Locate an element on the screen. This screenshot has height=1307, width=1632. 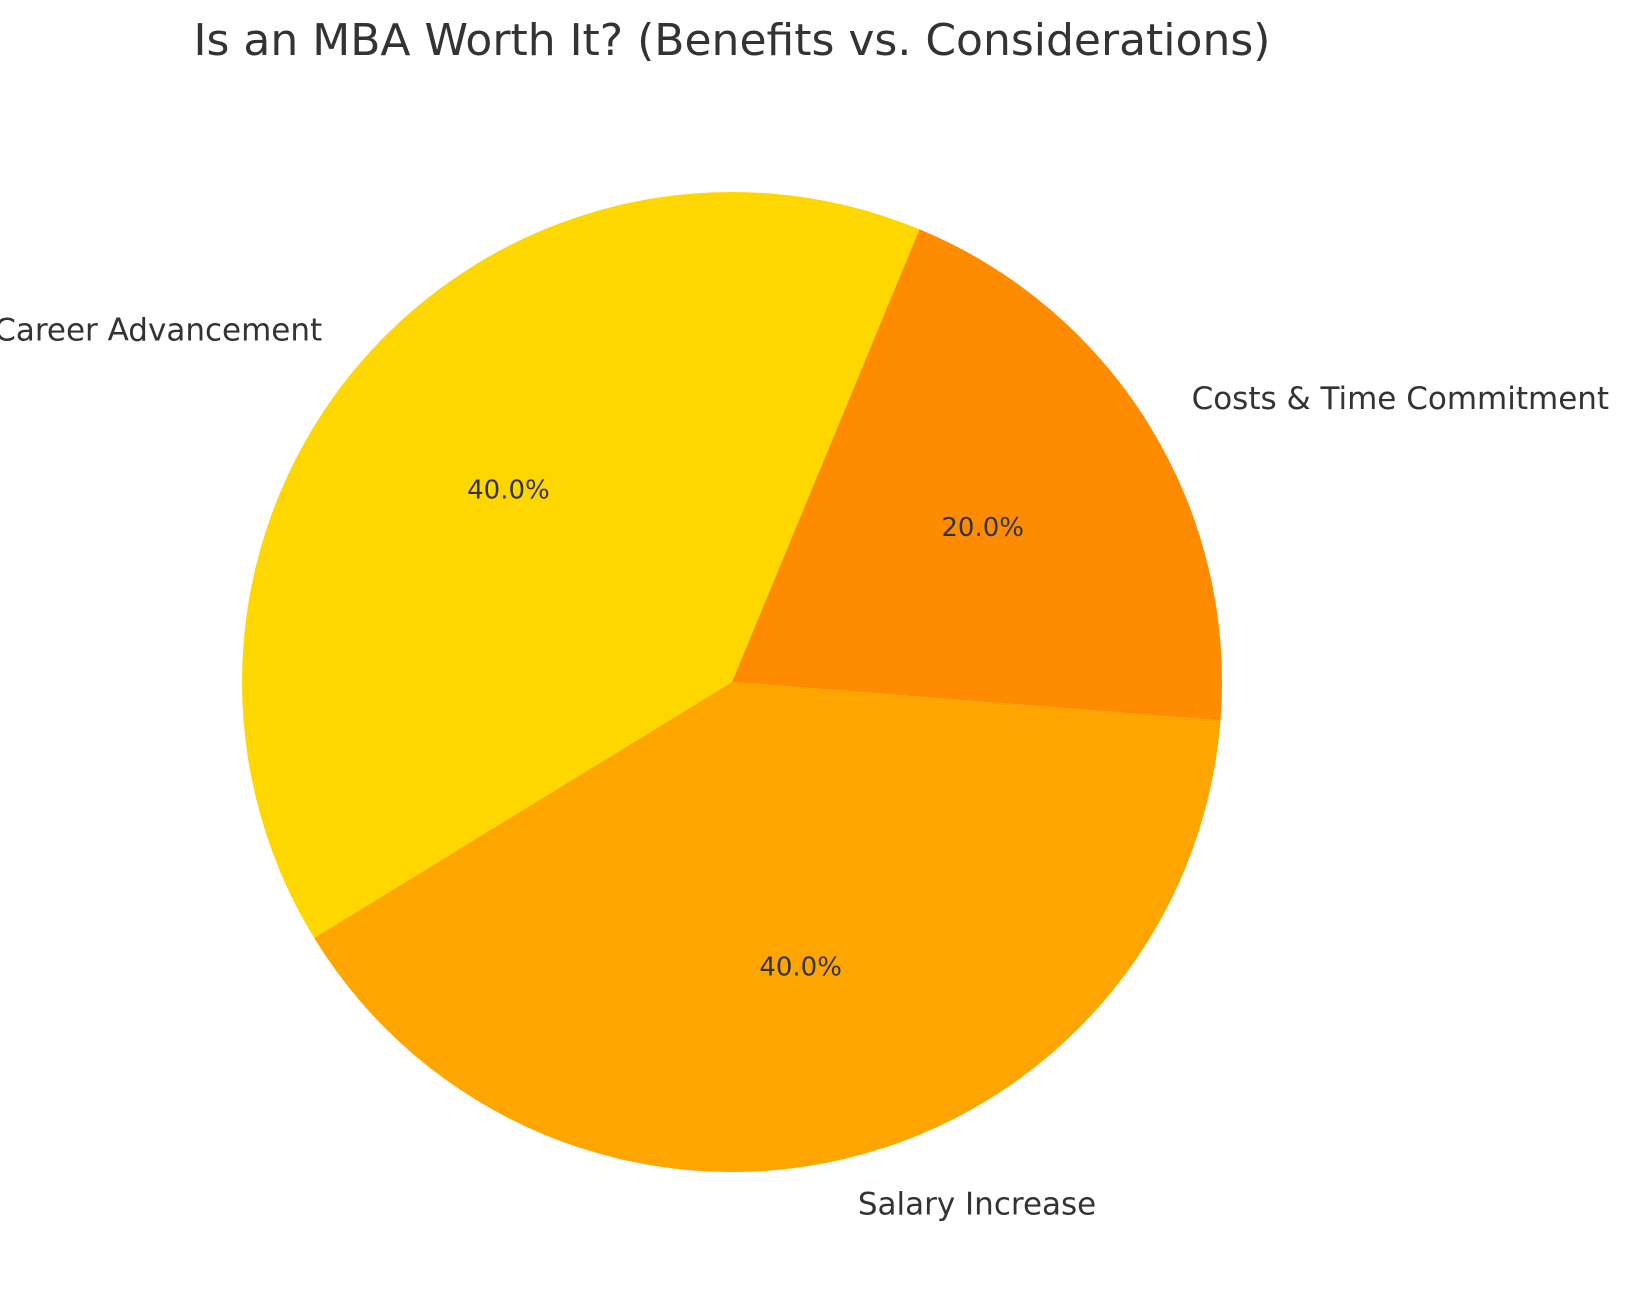
pie-slice-costs-time-commitment is located at coordinates (977, 475).